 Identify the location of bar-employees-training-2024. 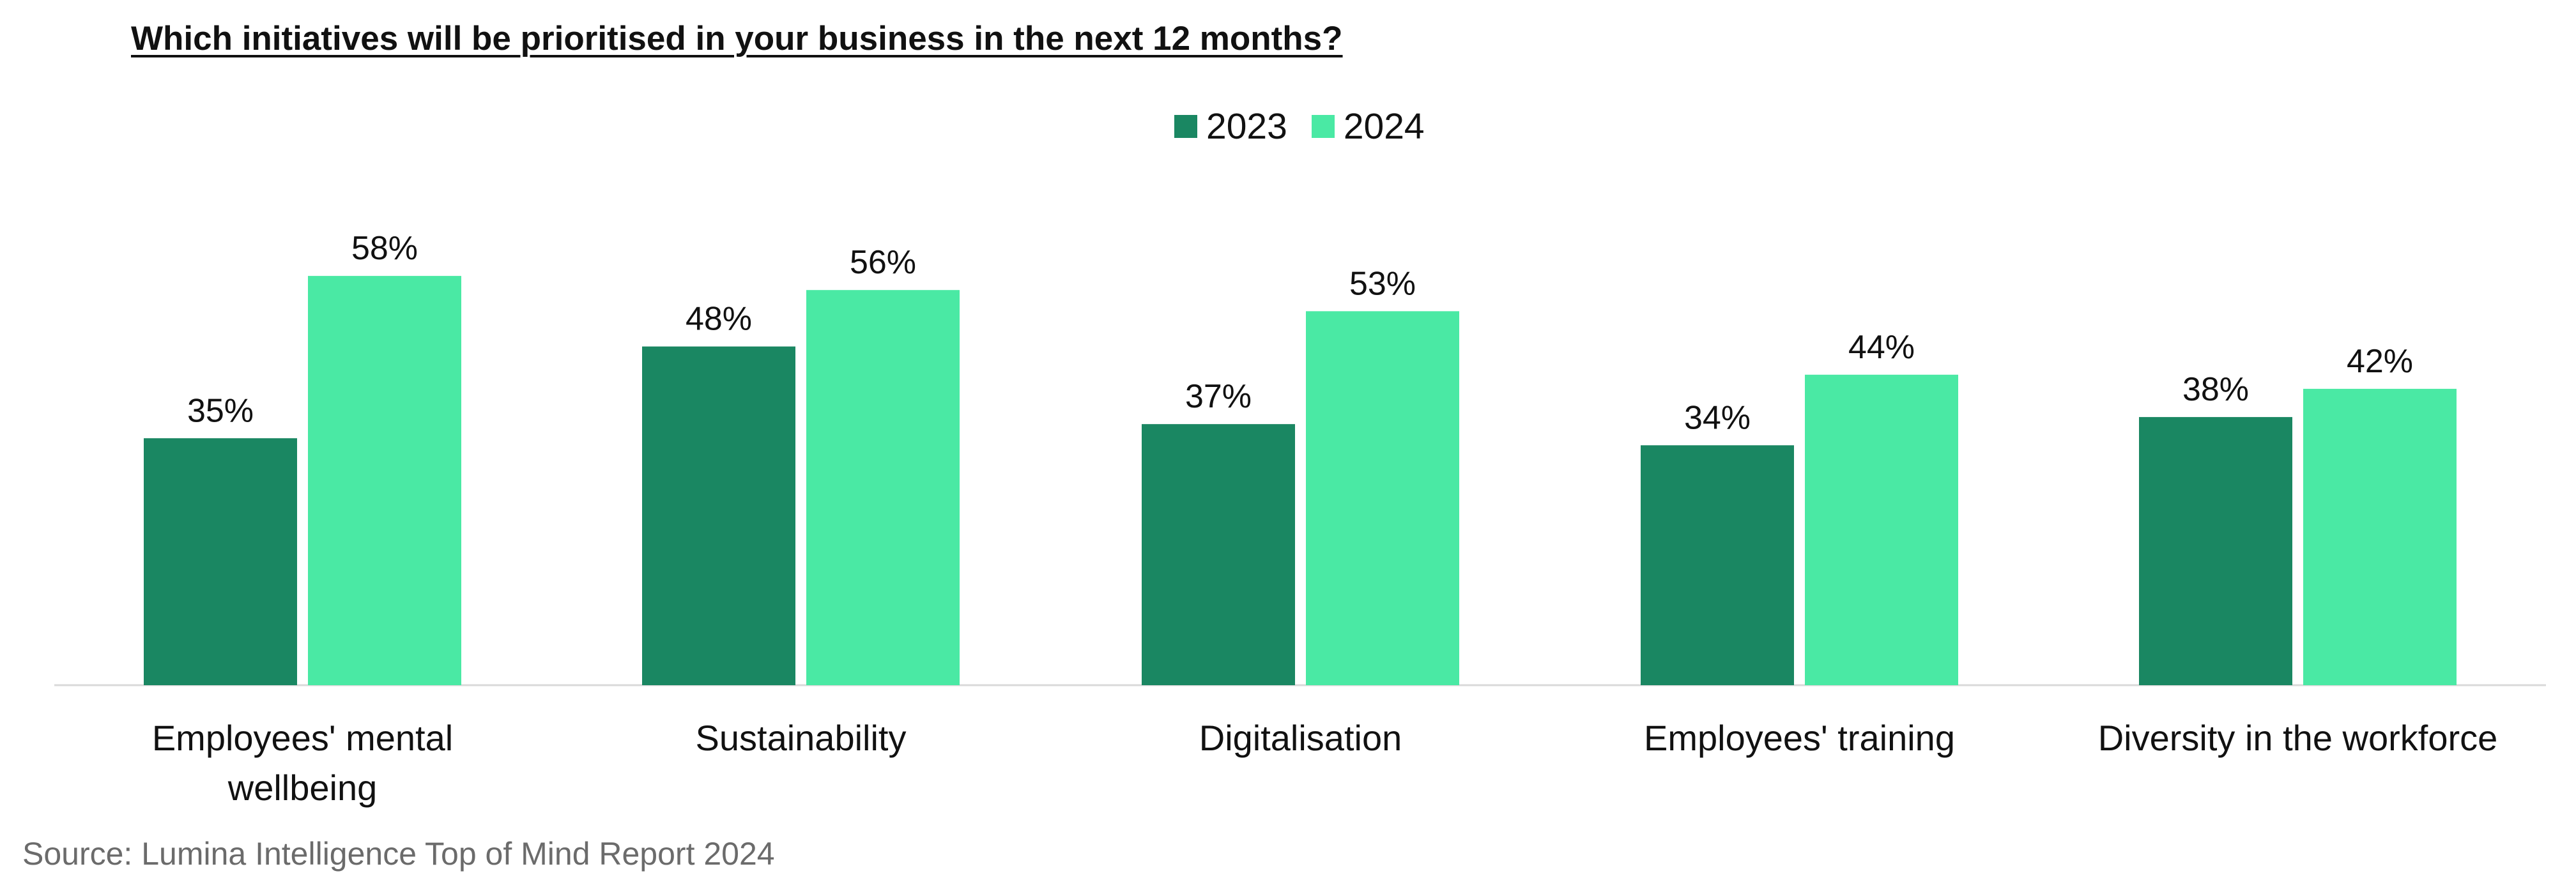
(1881, 529).